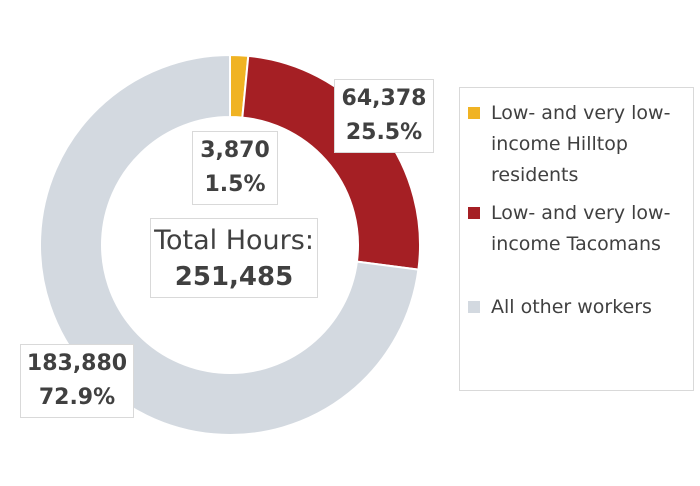 Image resolution: width=700 pixels, height=486 pixels. What do you see at coordinates (474, 307) in the screenshot?
I see `legend-swatch-other-workers` at bounding box center [474, 307].